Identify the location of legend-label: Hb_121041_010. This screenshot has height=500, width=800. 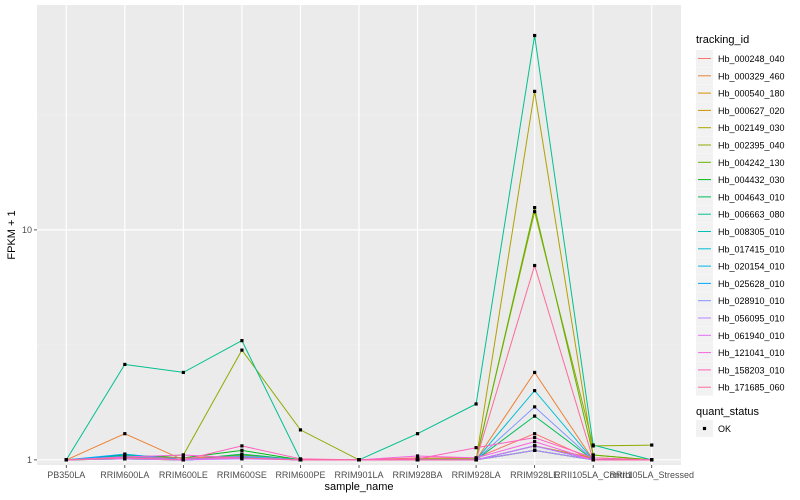
(751, 353).